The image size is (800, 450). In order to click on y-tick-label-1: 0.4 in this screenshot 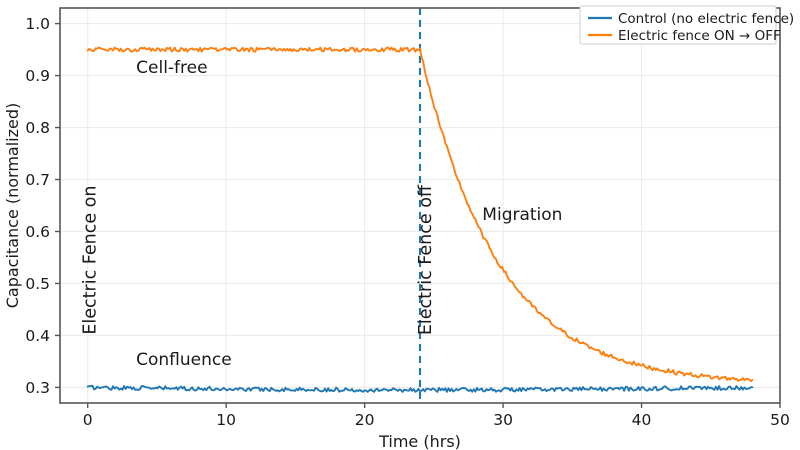, I will do `click(37, 336)`.